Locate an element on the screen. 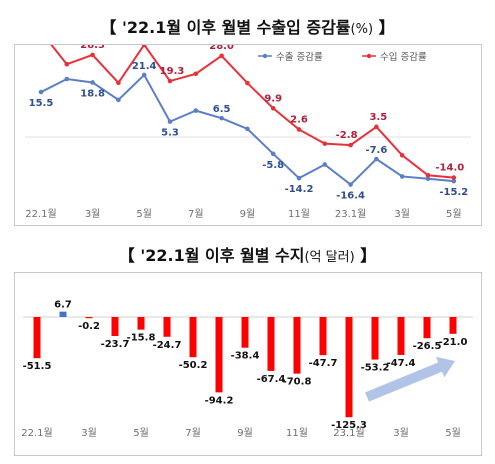 Image resolution: width=495 pixels, height=464 pixels. import-data-label: 2.6 is located at coordinates (299, 119).